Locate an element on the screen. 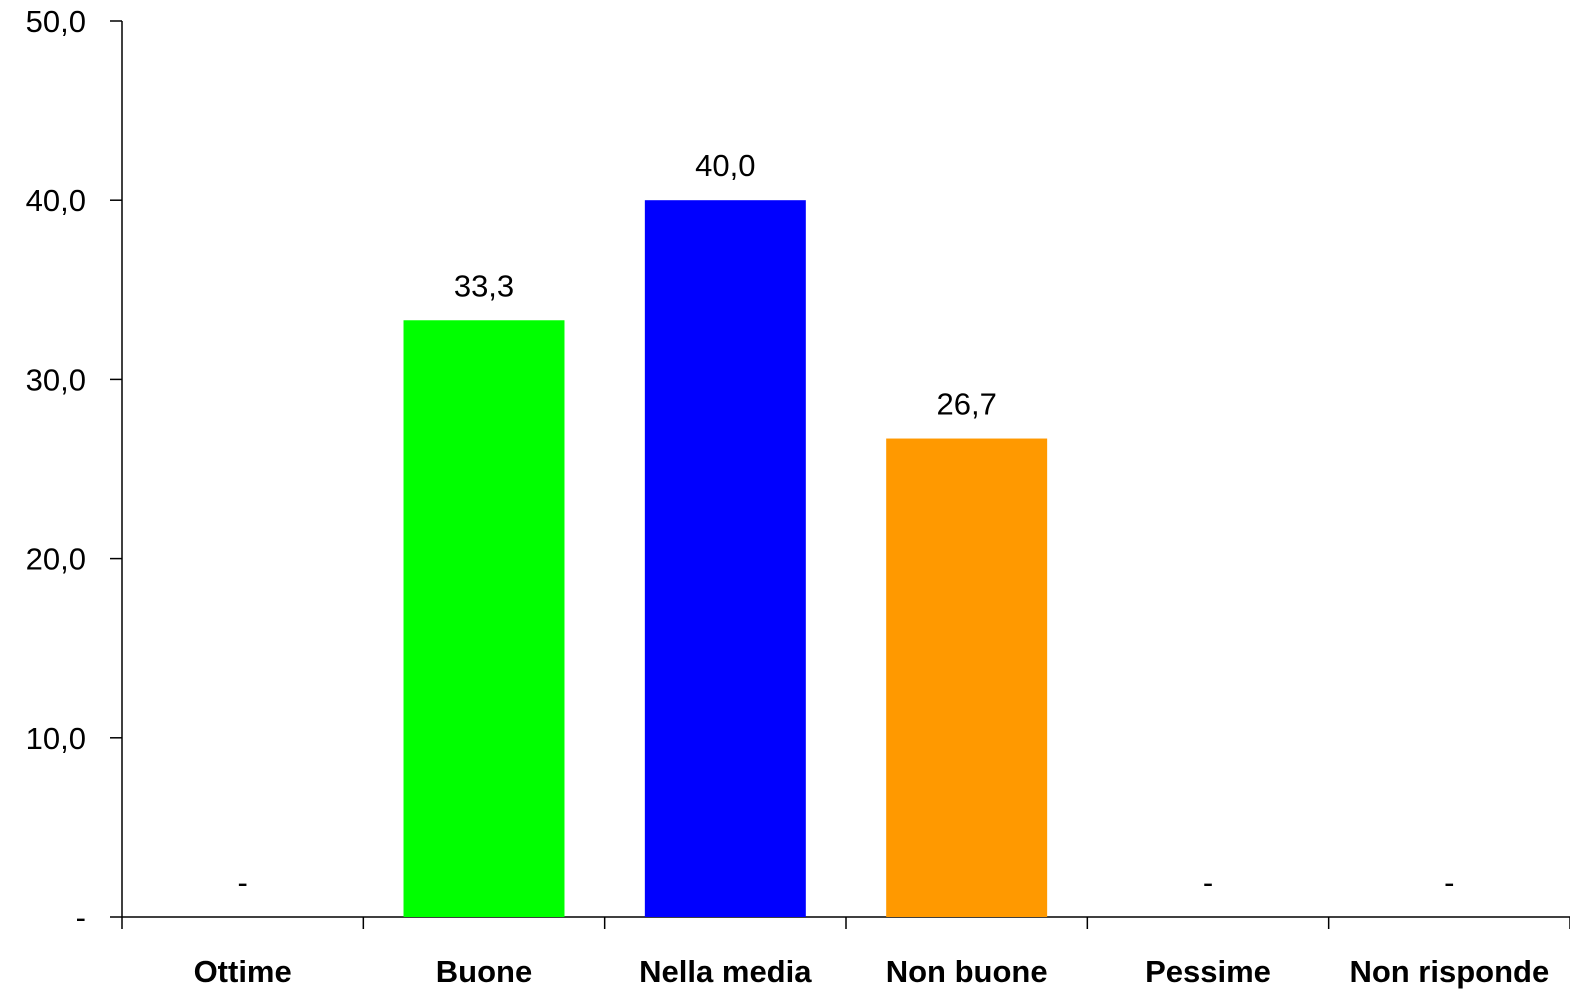  data-label: 40,0 is located at coordinates (725, 165).